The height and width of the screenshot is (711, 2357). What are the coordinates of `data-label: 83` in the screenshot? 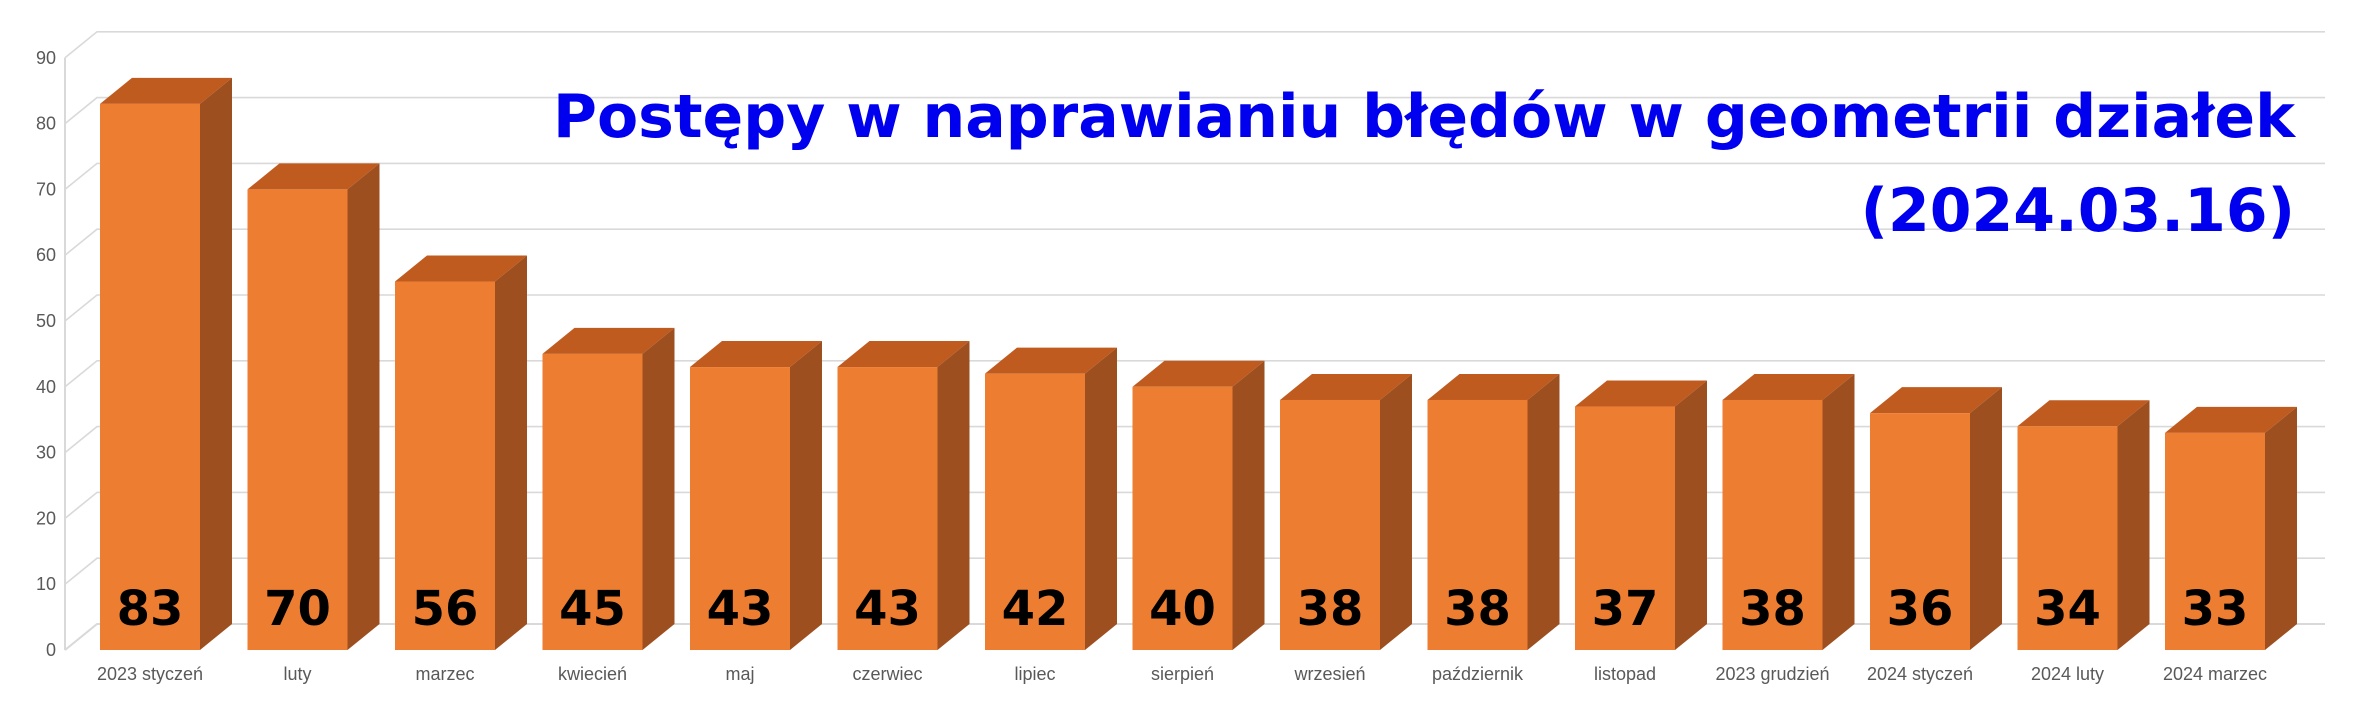 It's located at (150, 609).